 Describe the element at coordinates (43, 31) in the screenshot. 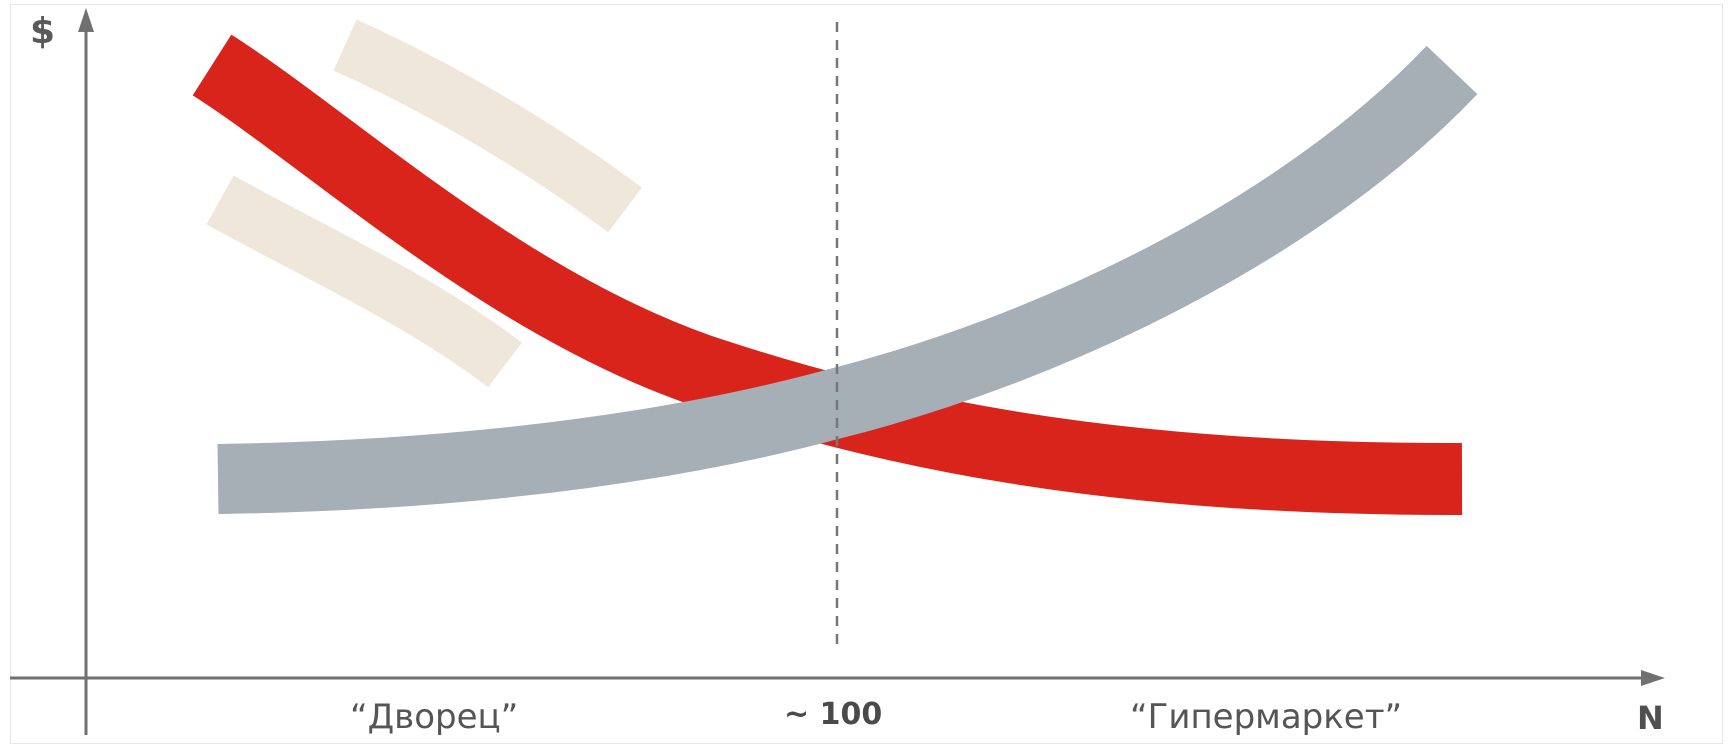

I see `y-axis-label: $` at that location.